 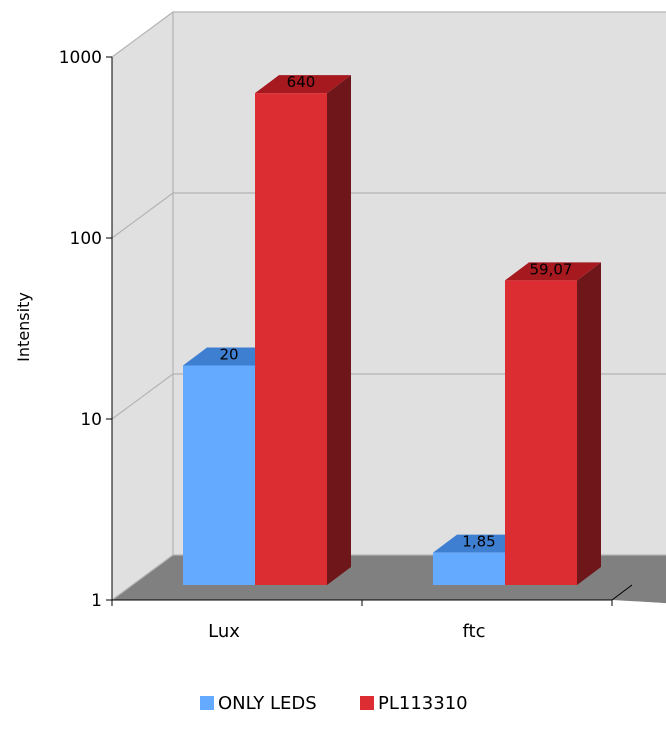 What do you see at coordinates (80, 58) in the screenshot?
I see `y-tick-label: 1000` at bounding box center [80, 58].